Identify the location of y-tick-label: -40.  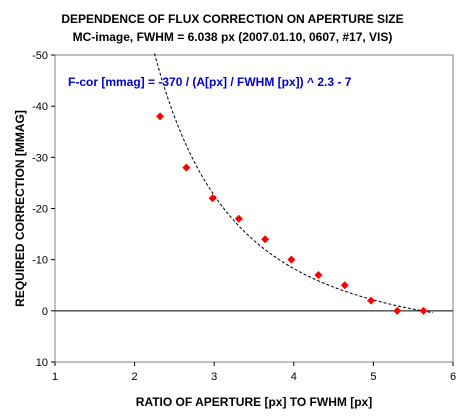
(40, 107).